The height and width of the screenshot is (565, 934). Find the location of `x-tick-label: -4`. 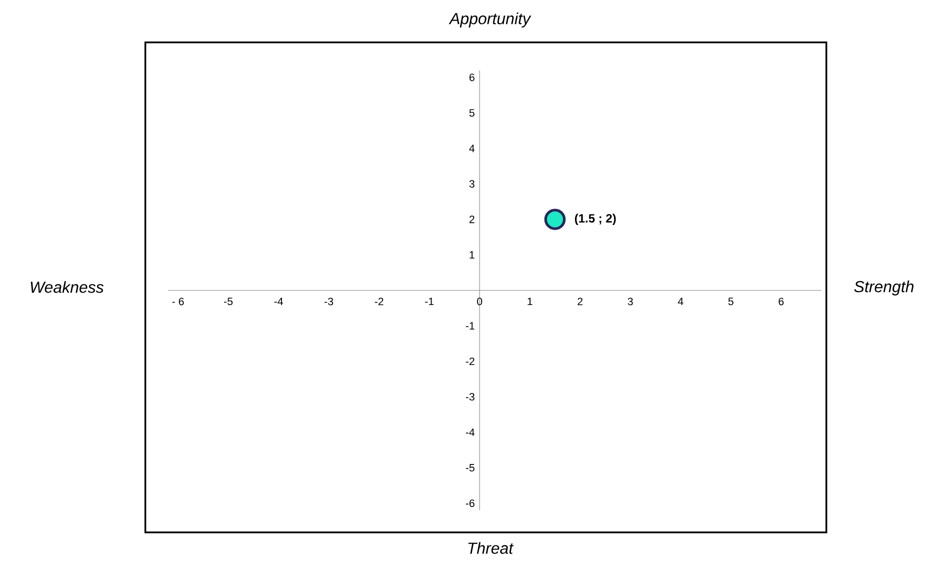

x-tick-label: -4 is located at coordinates (279, 302).